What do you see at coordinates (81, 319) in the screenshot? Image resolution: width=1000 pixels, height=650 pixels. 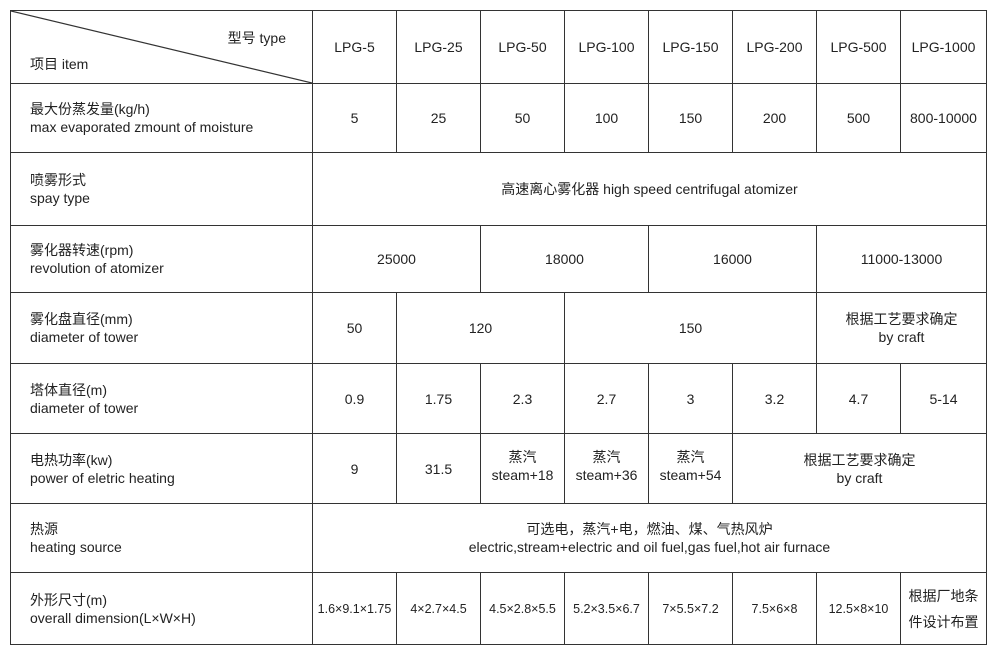 I see `label-cn: 雾化盘直径(mm)` at bounding box center [81, 319].